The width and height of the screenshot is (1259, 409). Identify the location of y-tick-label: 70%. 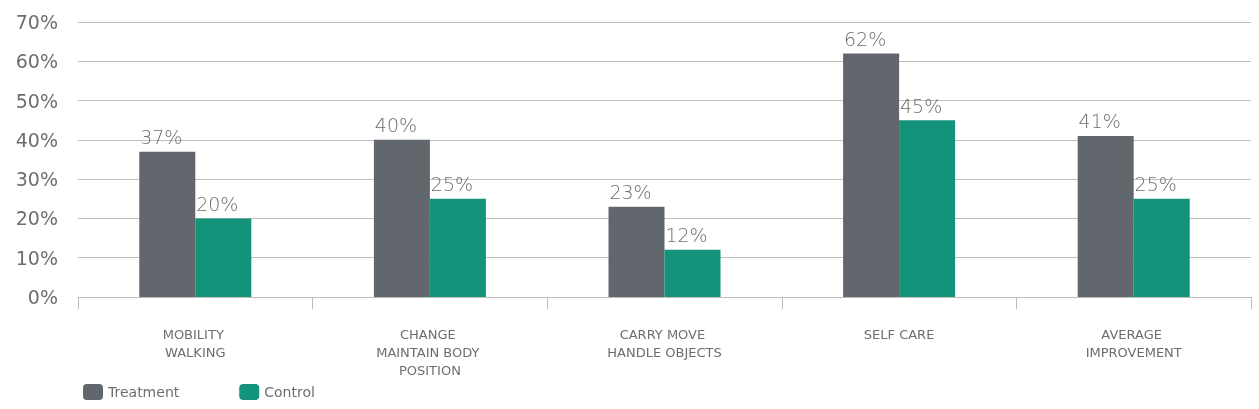
(36, 22).